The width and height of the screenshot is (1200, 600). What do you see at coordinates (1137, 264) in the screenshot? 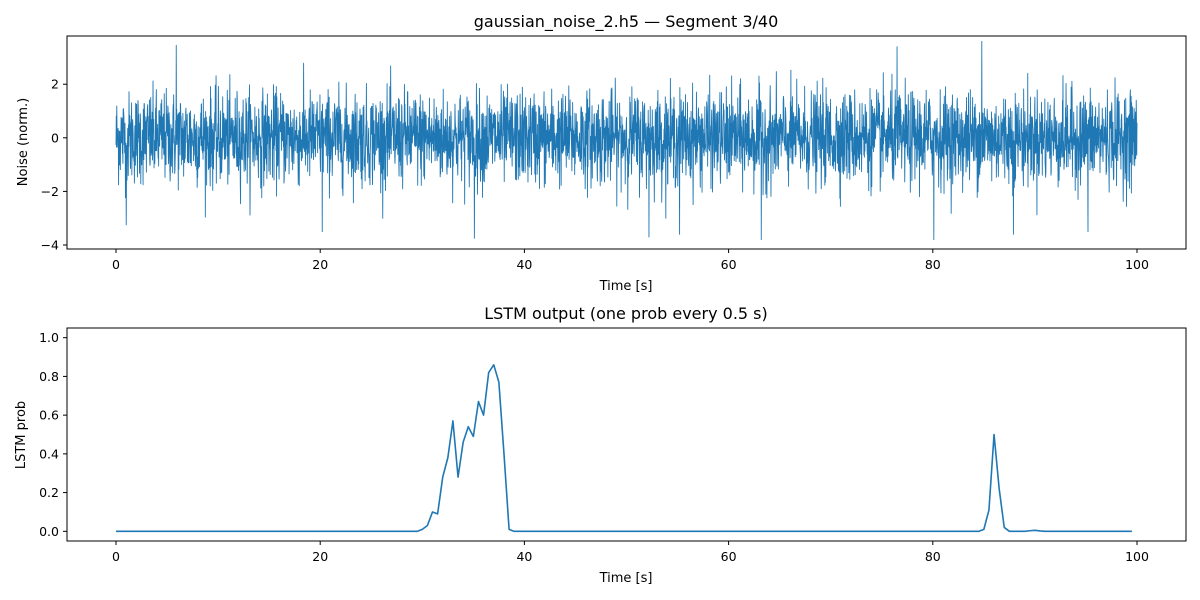
I see `noise-x-tick-label: 100` at bounding box center [1137, 264].